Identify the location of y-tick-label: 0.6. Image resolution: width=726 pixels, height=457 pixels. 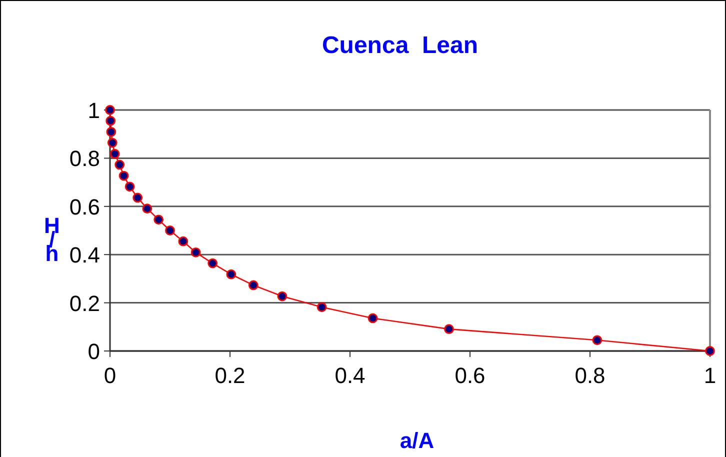
(84, 207).